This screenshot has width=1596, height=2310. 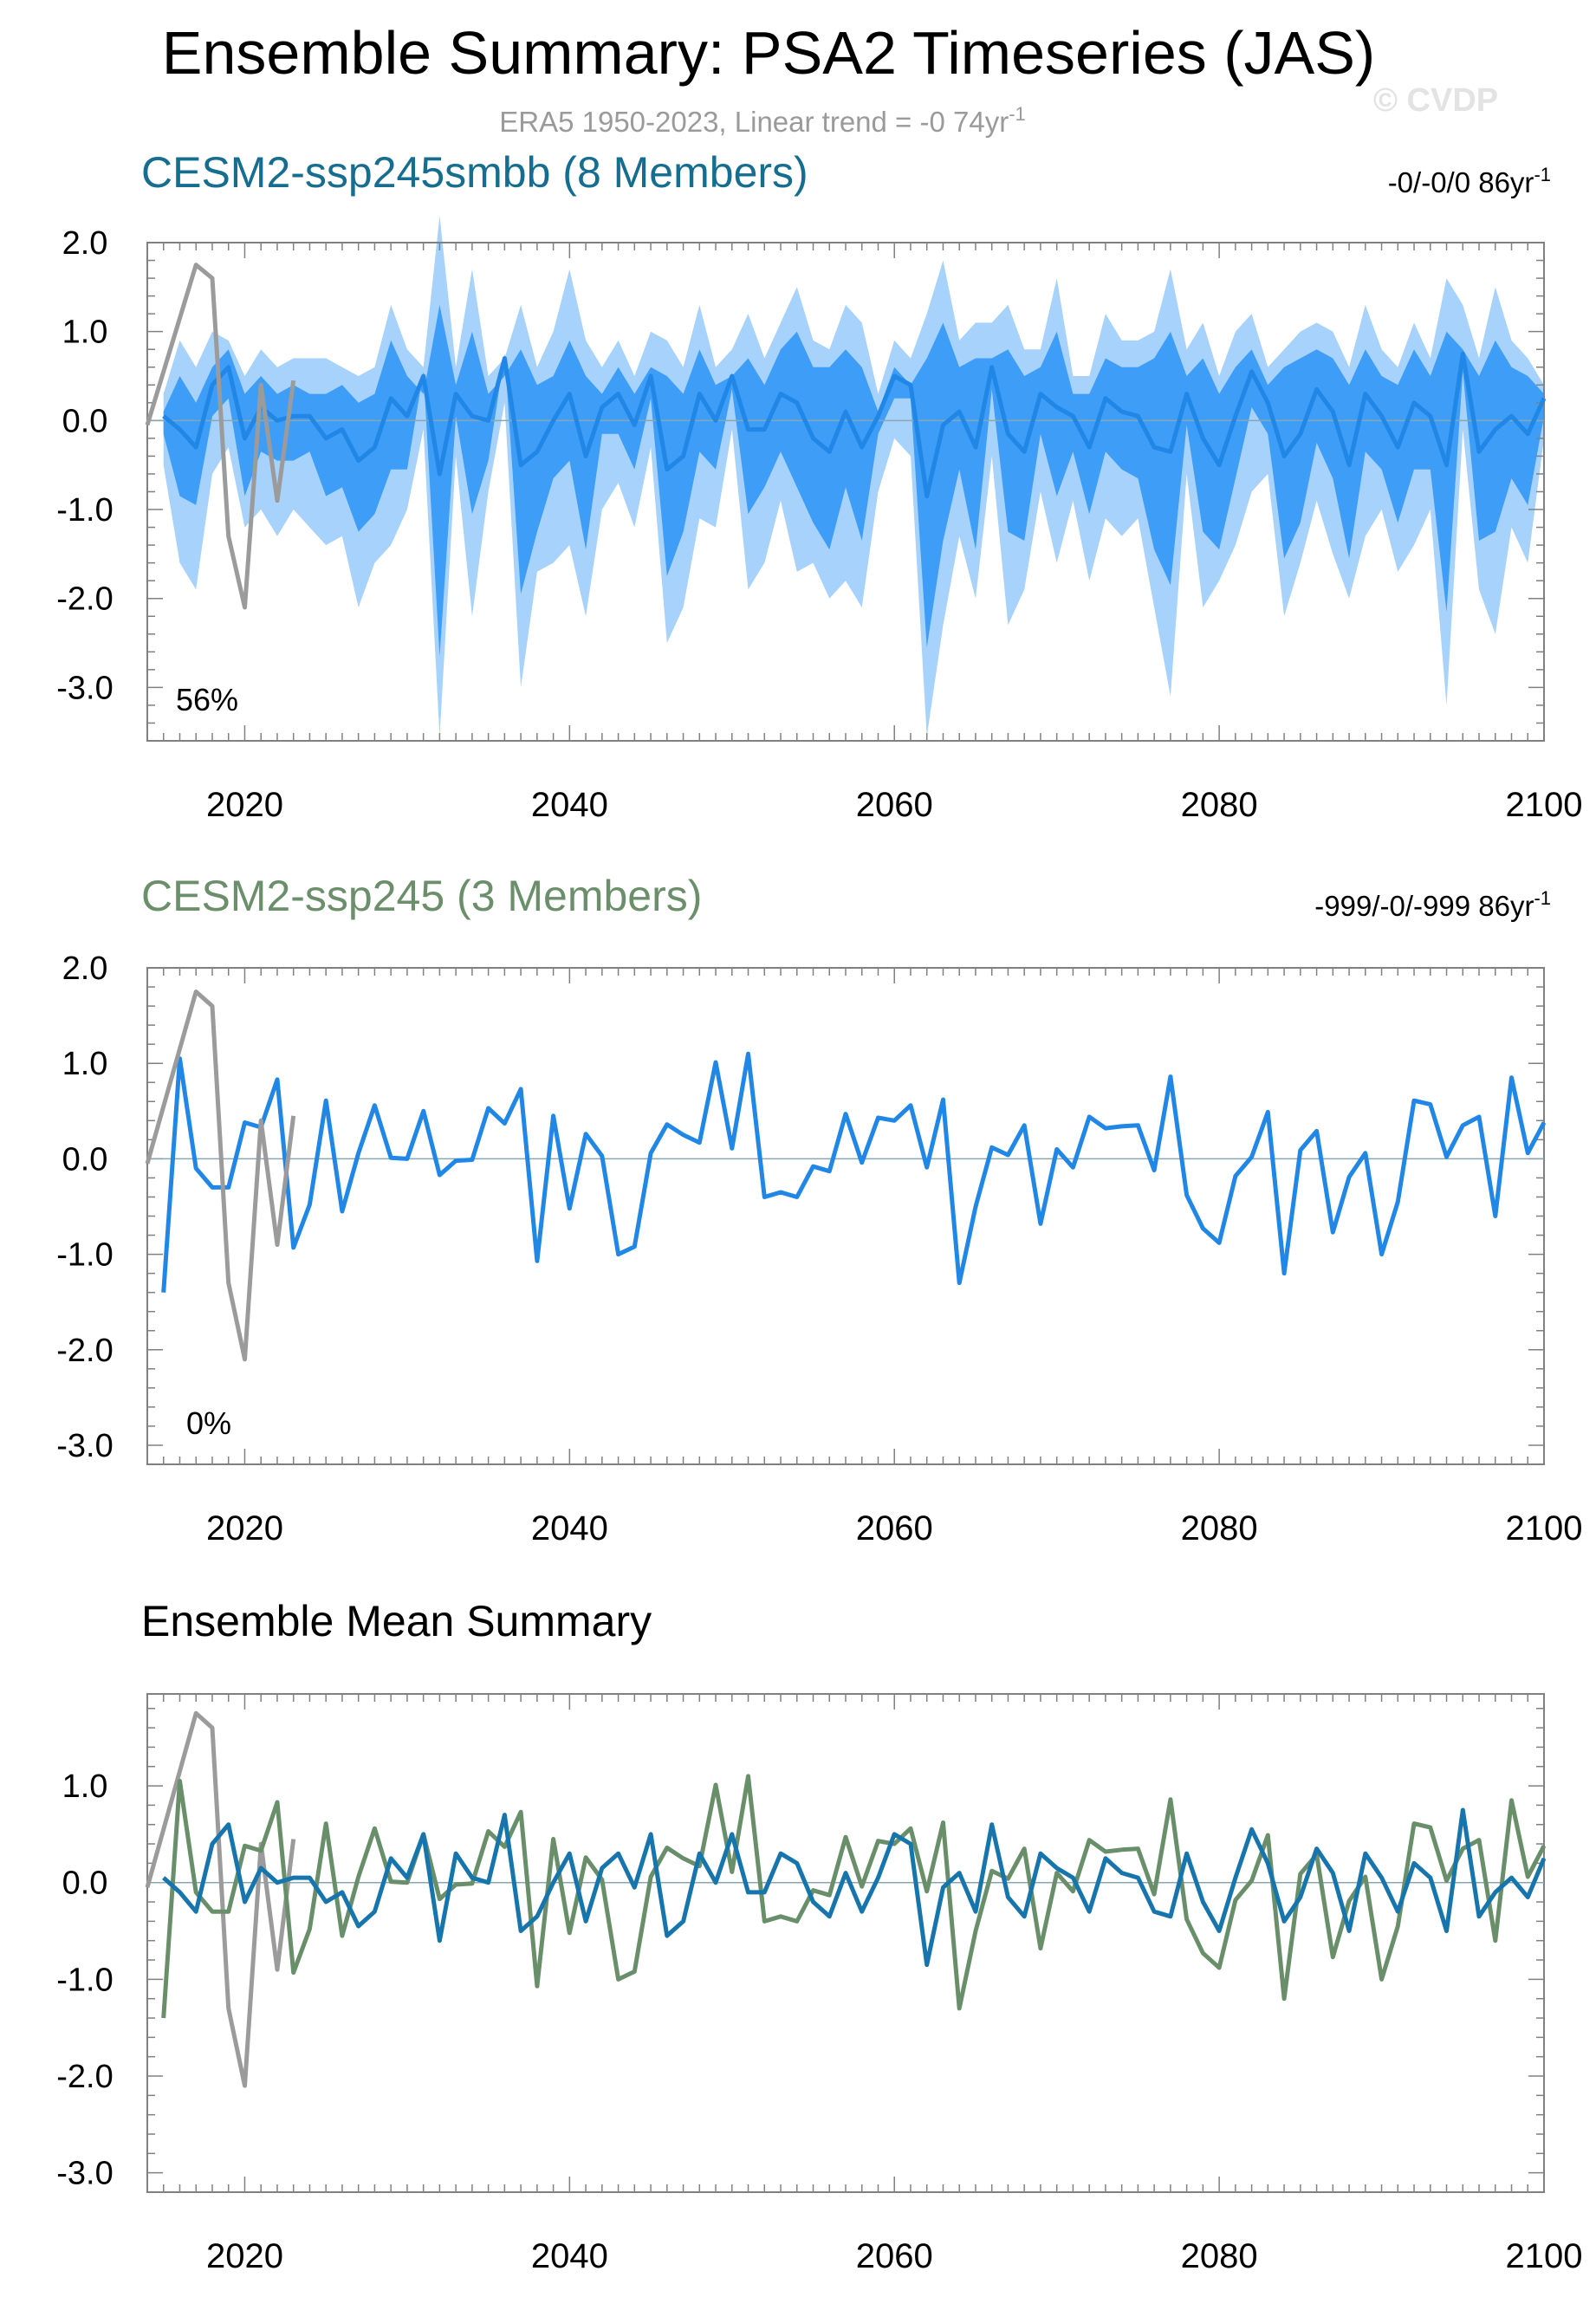 What do you see at coordinates (1432, 905) in the screenshot?
I see `trend-label: -999/-0/-999 86yr-1` at bounding box center [1432, 905].